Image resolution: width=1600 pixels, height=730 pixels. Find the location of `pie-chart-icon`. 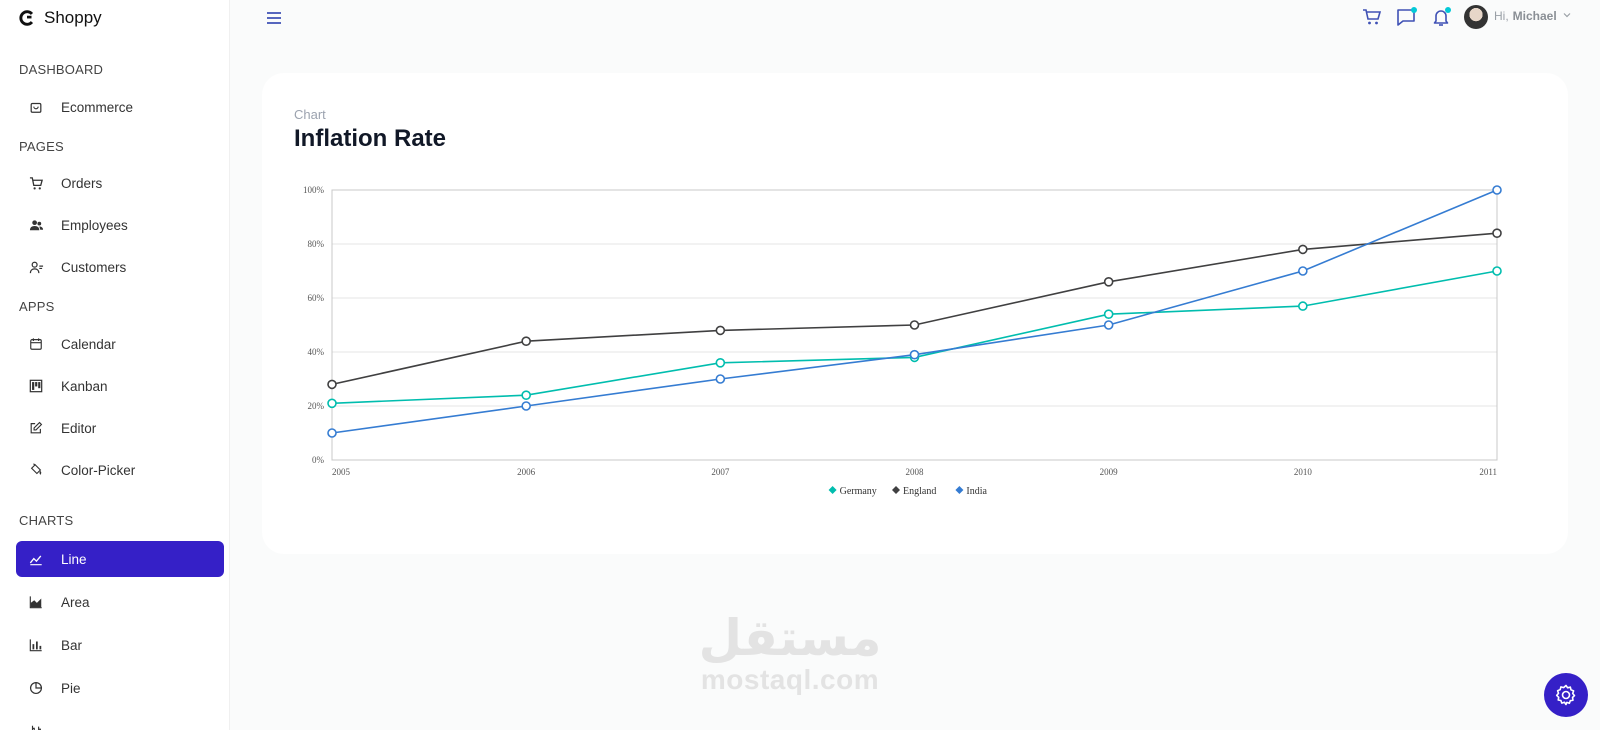

pie-chart-icon is located at coordinates (36, 688).